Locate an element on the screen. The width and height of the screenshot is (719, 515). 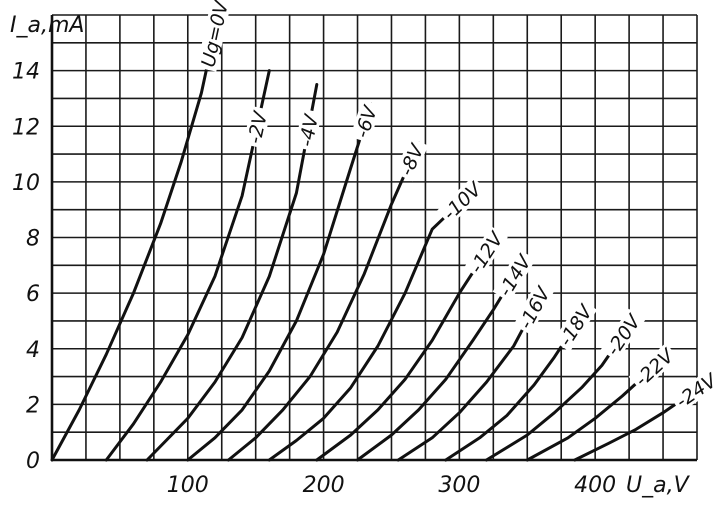
curve-label: -24V is located at coordinates (695, 391).